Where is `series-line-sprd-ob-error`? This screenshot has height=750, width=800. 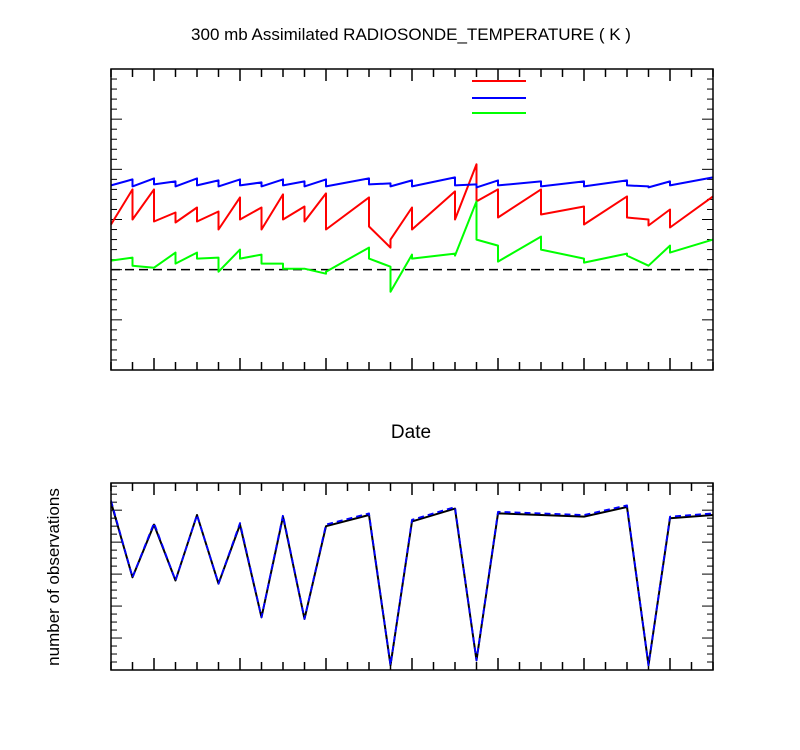
series-line-sprd-ob-error is located at coordinates (412, 182).